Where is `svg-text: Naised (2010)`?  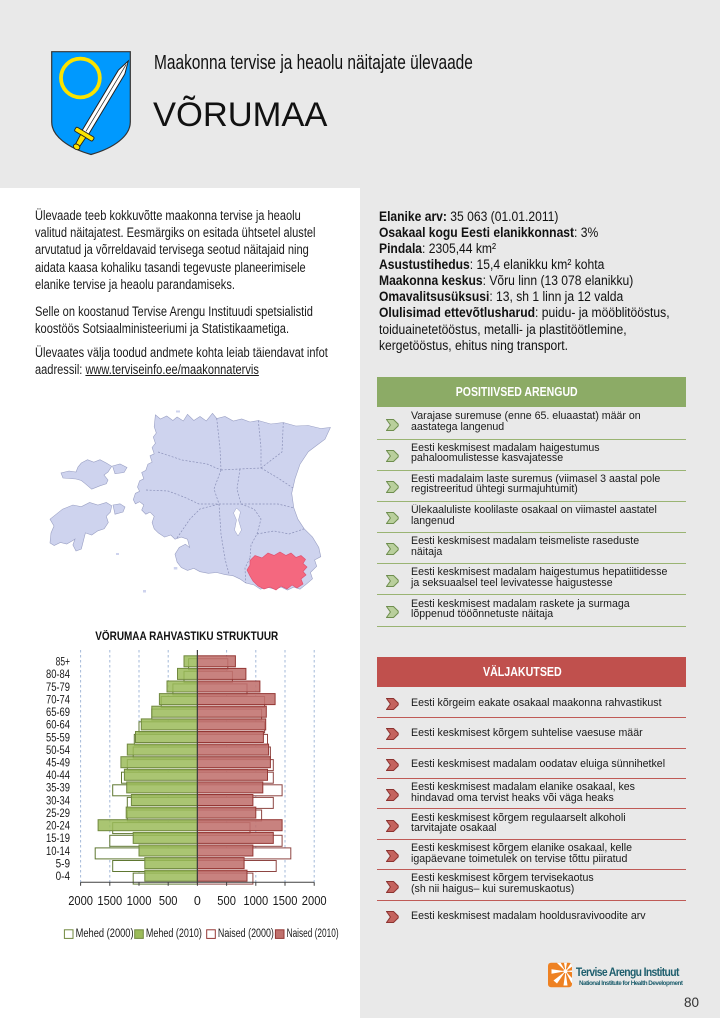
svg-text: Naised (2010) is located at coordinates (313, 934).